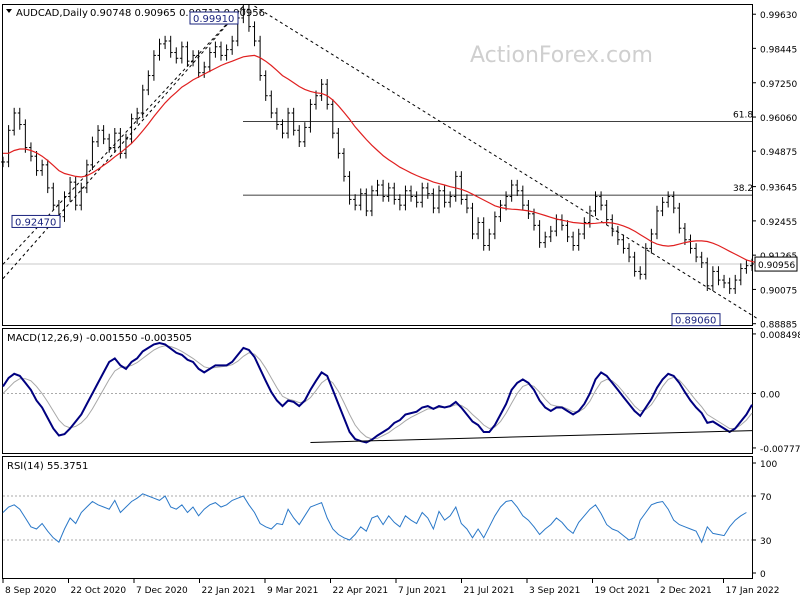 The height and width of the screenshot is (604, 800). I want to click on x-tick-label: 22 Apr 2021, so click(361, 591).